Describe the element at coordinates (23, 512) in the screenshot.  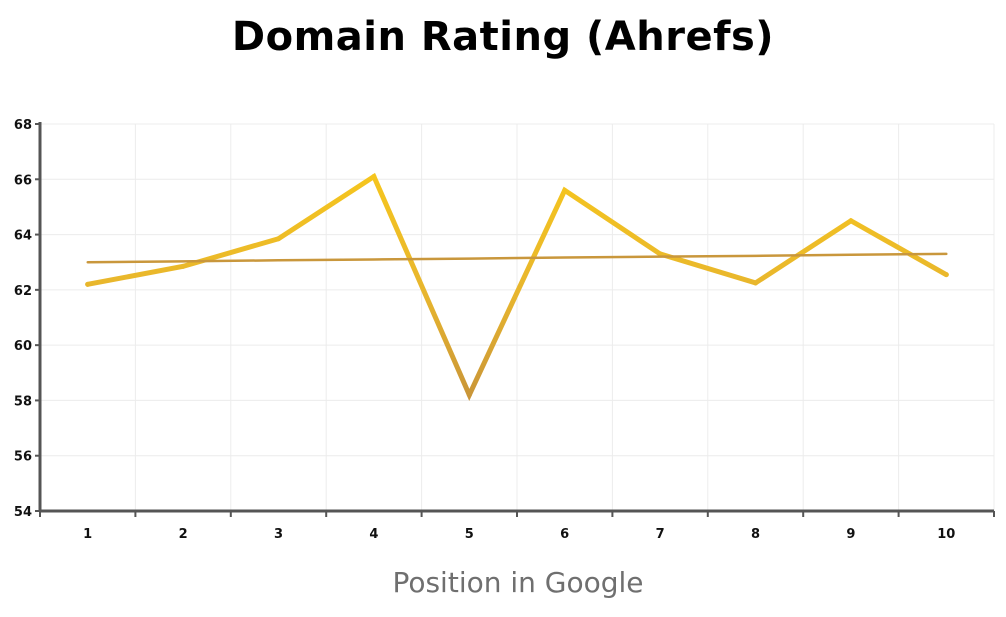
I see `y-tick-label: 54` at that location.